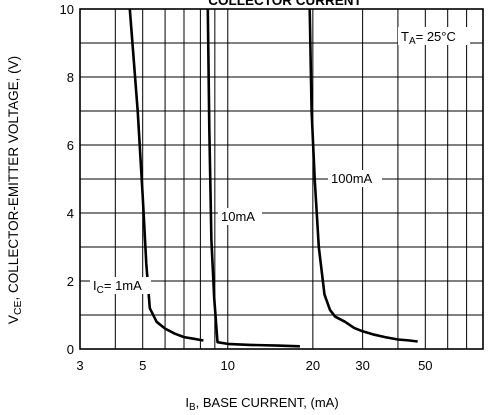 The width and height of the screenshot is (489, 415). What do you see at coordinates (261, 404) in the screenshot?
I see `x-axis-label: IB, BASE CURRENT, (mA)` at bounding box center [261, 404].